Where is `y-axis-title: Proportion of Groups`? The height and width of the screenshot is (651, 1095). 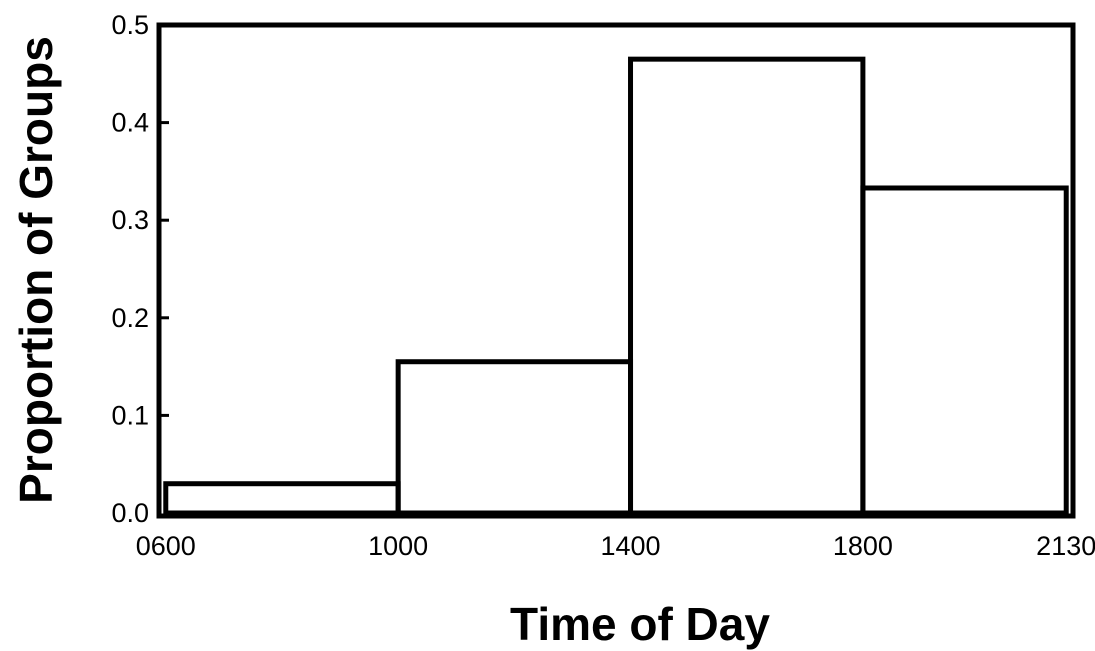
y-axis-title: Proportion of Groups is located at coordinates (36, 270).